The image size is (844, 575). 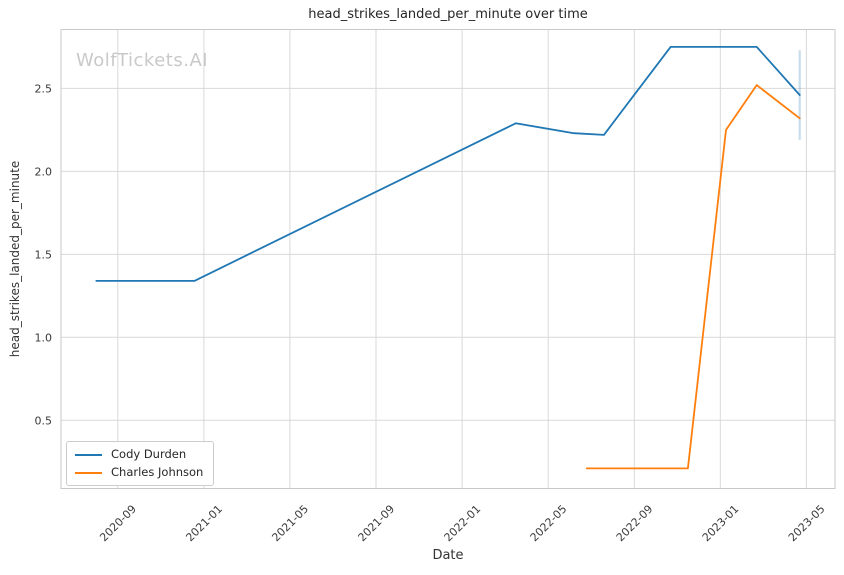 I want to click on y-tick-label: 0.5, so click(x=44, y=420).